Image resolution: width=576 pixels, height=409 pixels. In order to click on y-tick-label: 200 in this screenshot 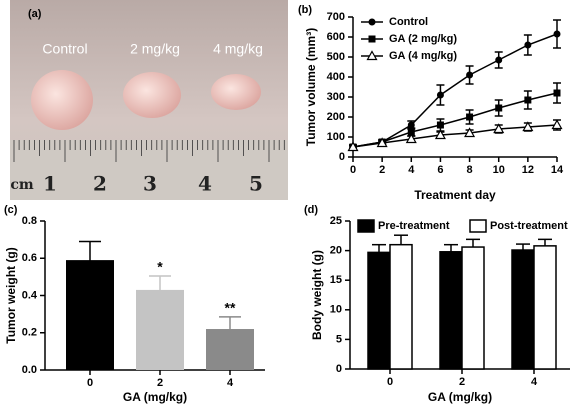, I will do `click(336, 117)`.